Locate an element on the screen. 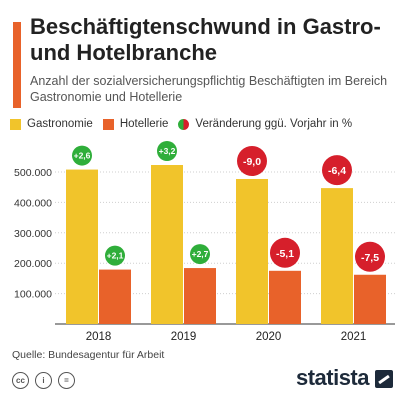 The image size is (405, 405). legend-label-gastronomie: Gastronomie is located at coordinates (60, 124).